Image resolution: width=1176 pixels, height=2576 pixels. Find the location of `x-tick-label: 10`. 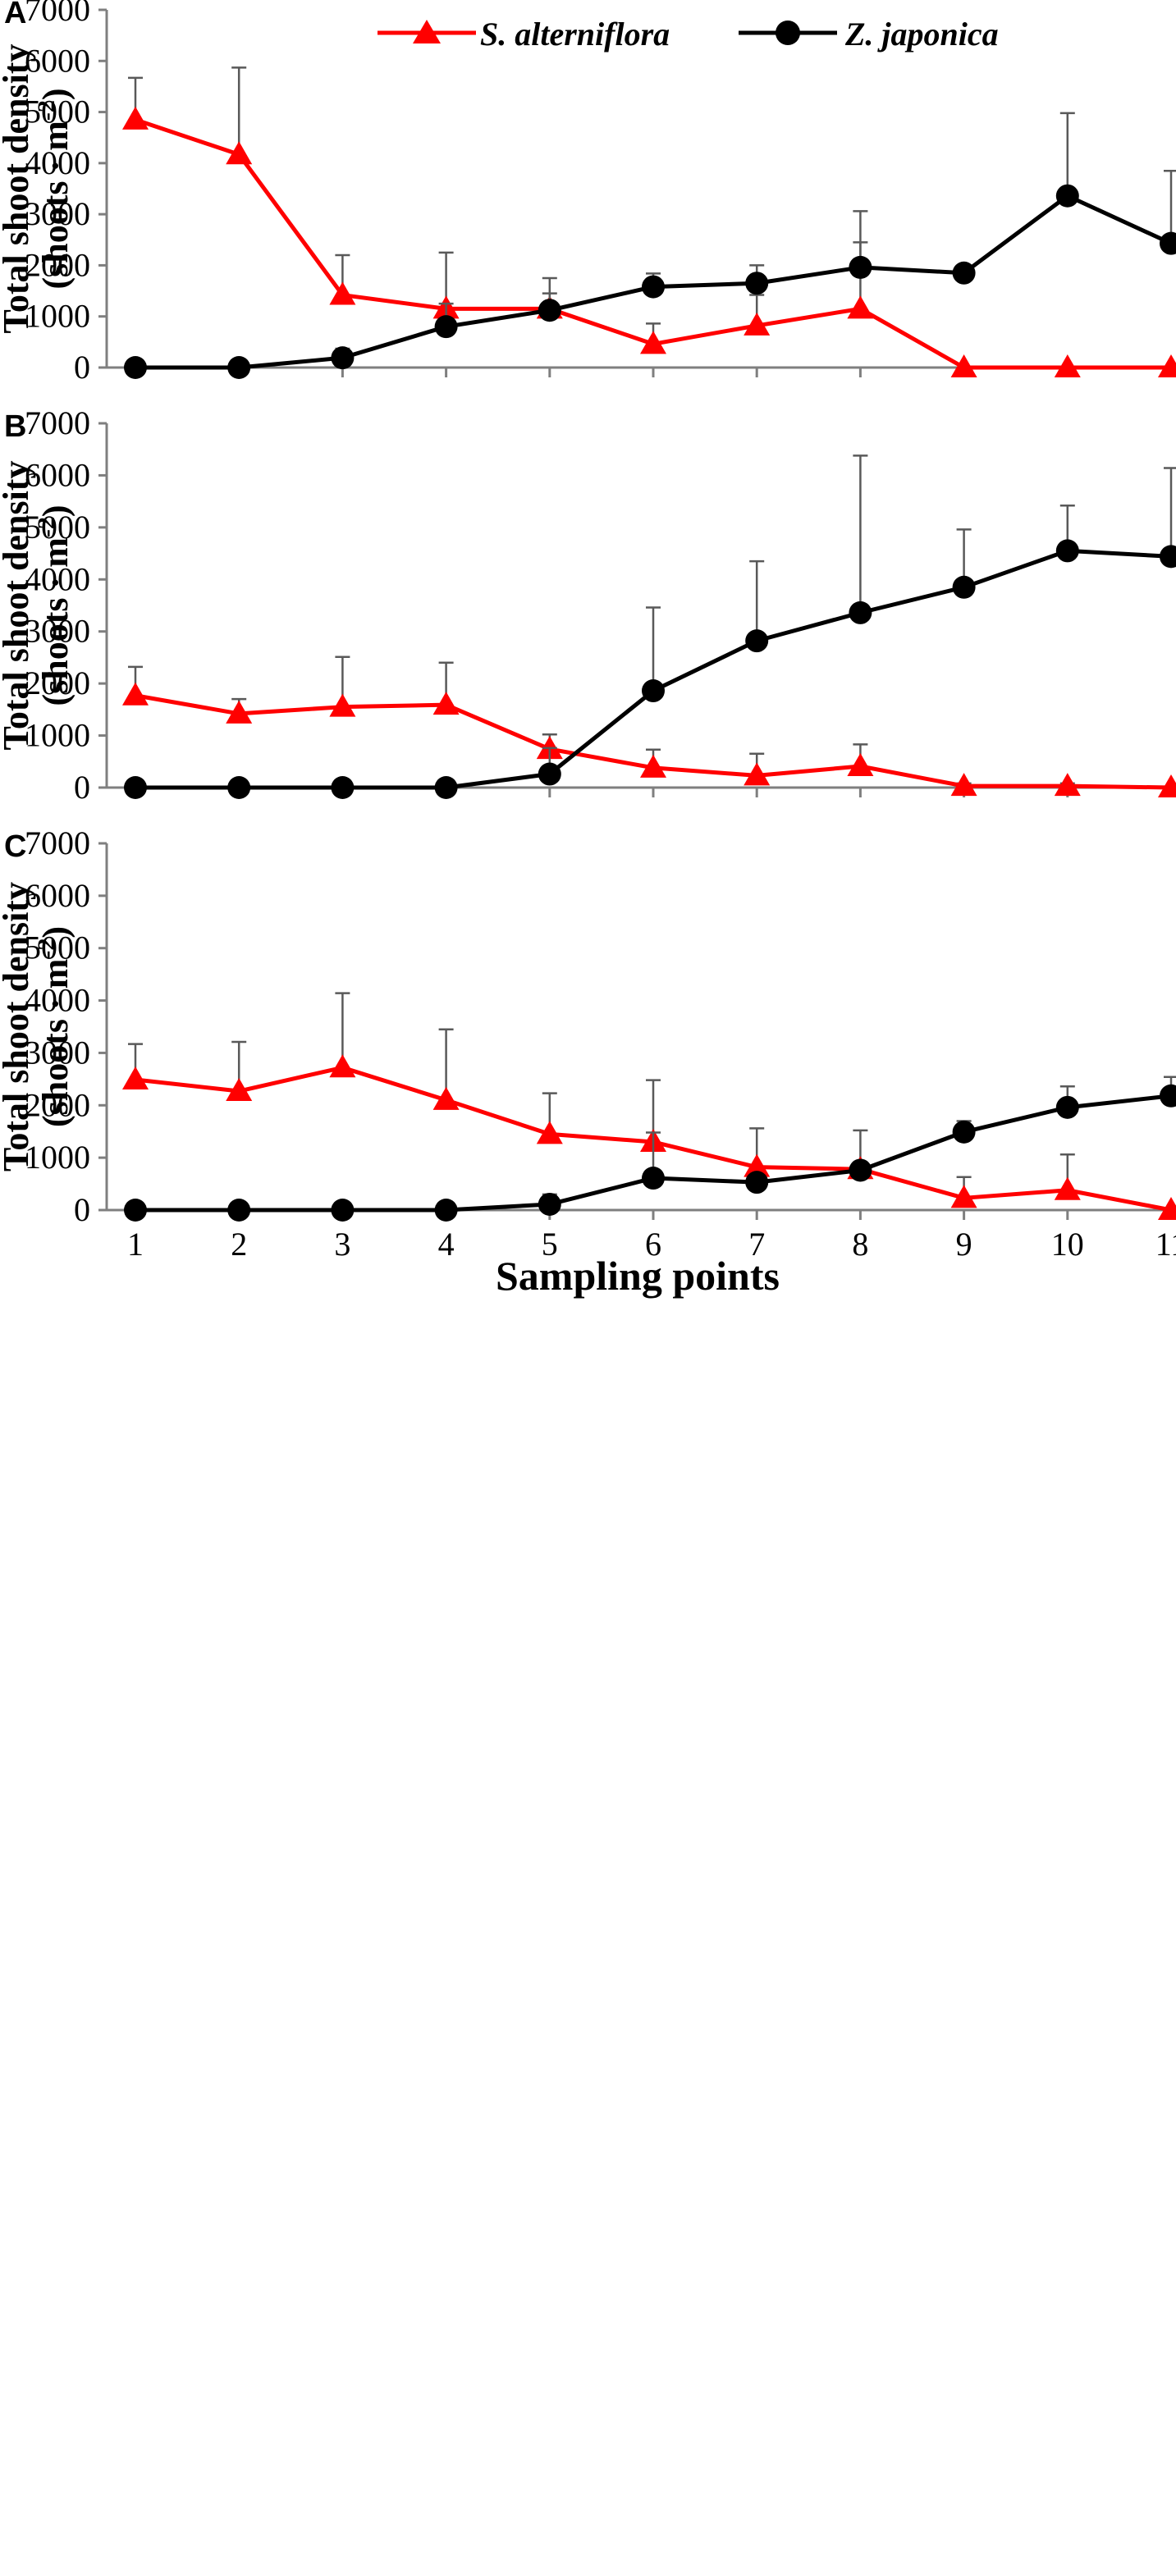

x-tick-label: 10 is located at coordinates (1067, 1245).